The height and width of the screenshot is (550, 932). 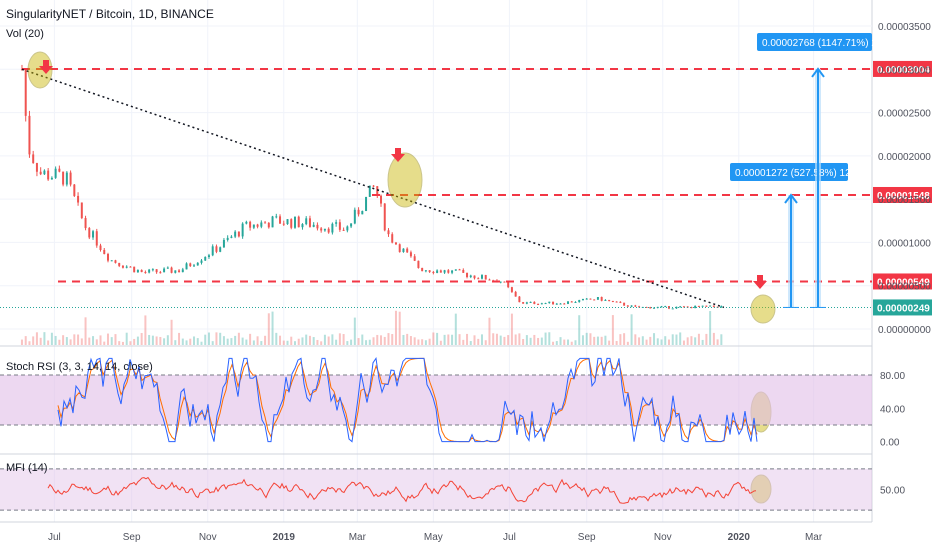 I want to click on stoch-rsi-pane, so click(x=436, y=399).